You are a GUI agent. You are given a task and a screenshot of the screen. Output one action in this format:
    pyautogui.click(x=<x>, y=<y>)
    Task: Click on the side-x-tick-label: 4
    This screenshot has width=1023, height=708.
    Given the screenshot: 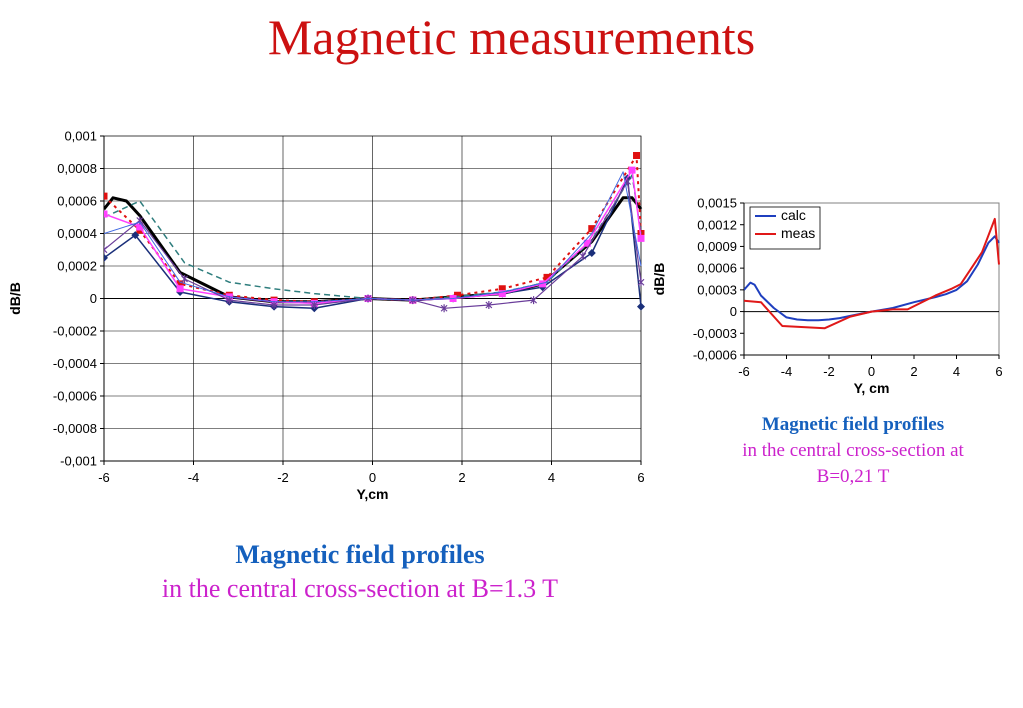 What is the action you would take?
    pyautogui.click(x=956, y=371)
    